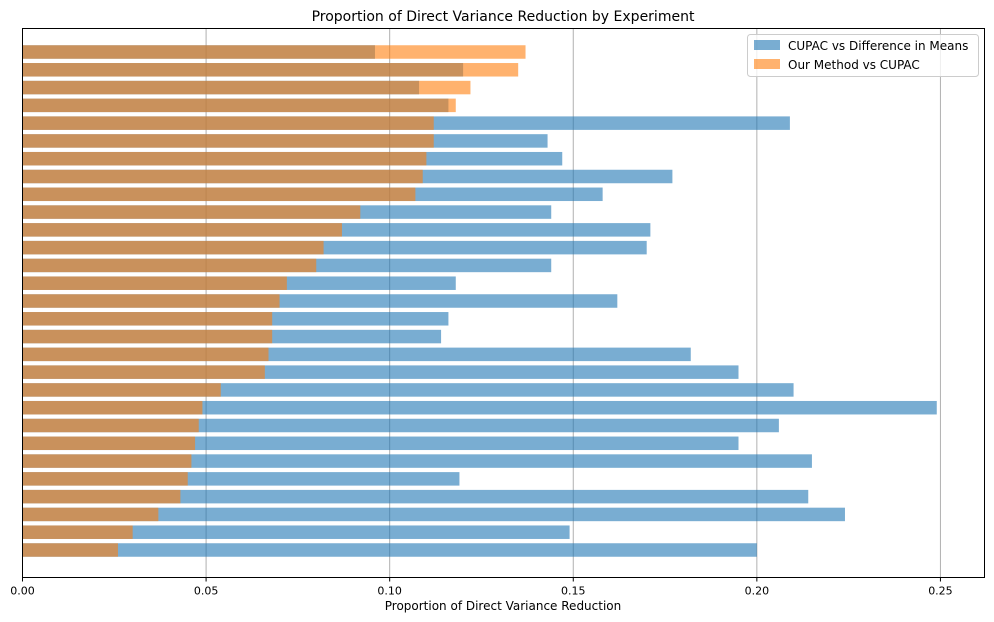 Image resolution: width=994 pixels, height=622 pixels. What do you see at coordinates (854, 65) in the screenshot?
I see `legend-label-our-method: Our Method vs CUPAC` at bounding box center [854, 65].